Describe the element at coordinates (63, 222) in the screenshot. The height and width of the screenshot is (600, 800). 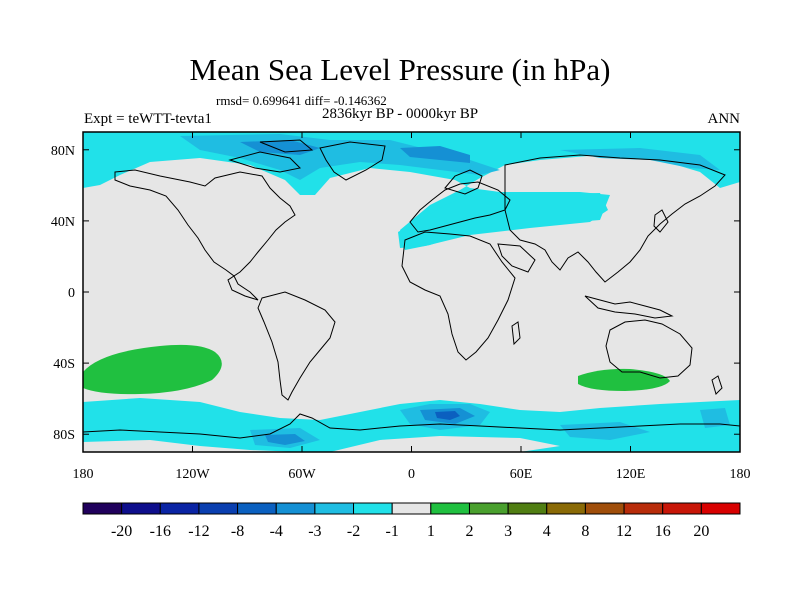
I see `lat-tick-label: 40N` at that location.